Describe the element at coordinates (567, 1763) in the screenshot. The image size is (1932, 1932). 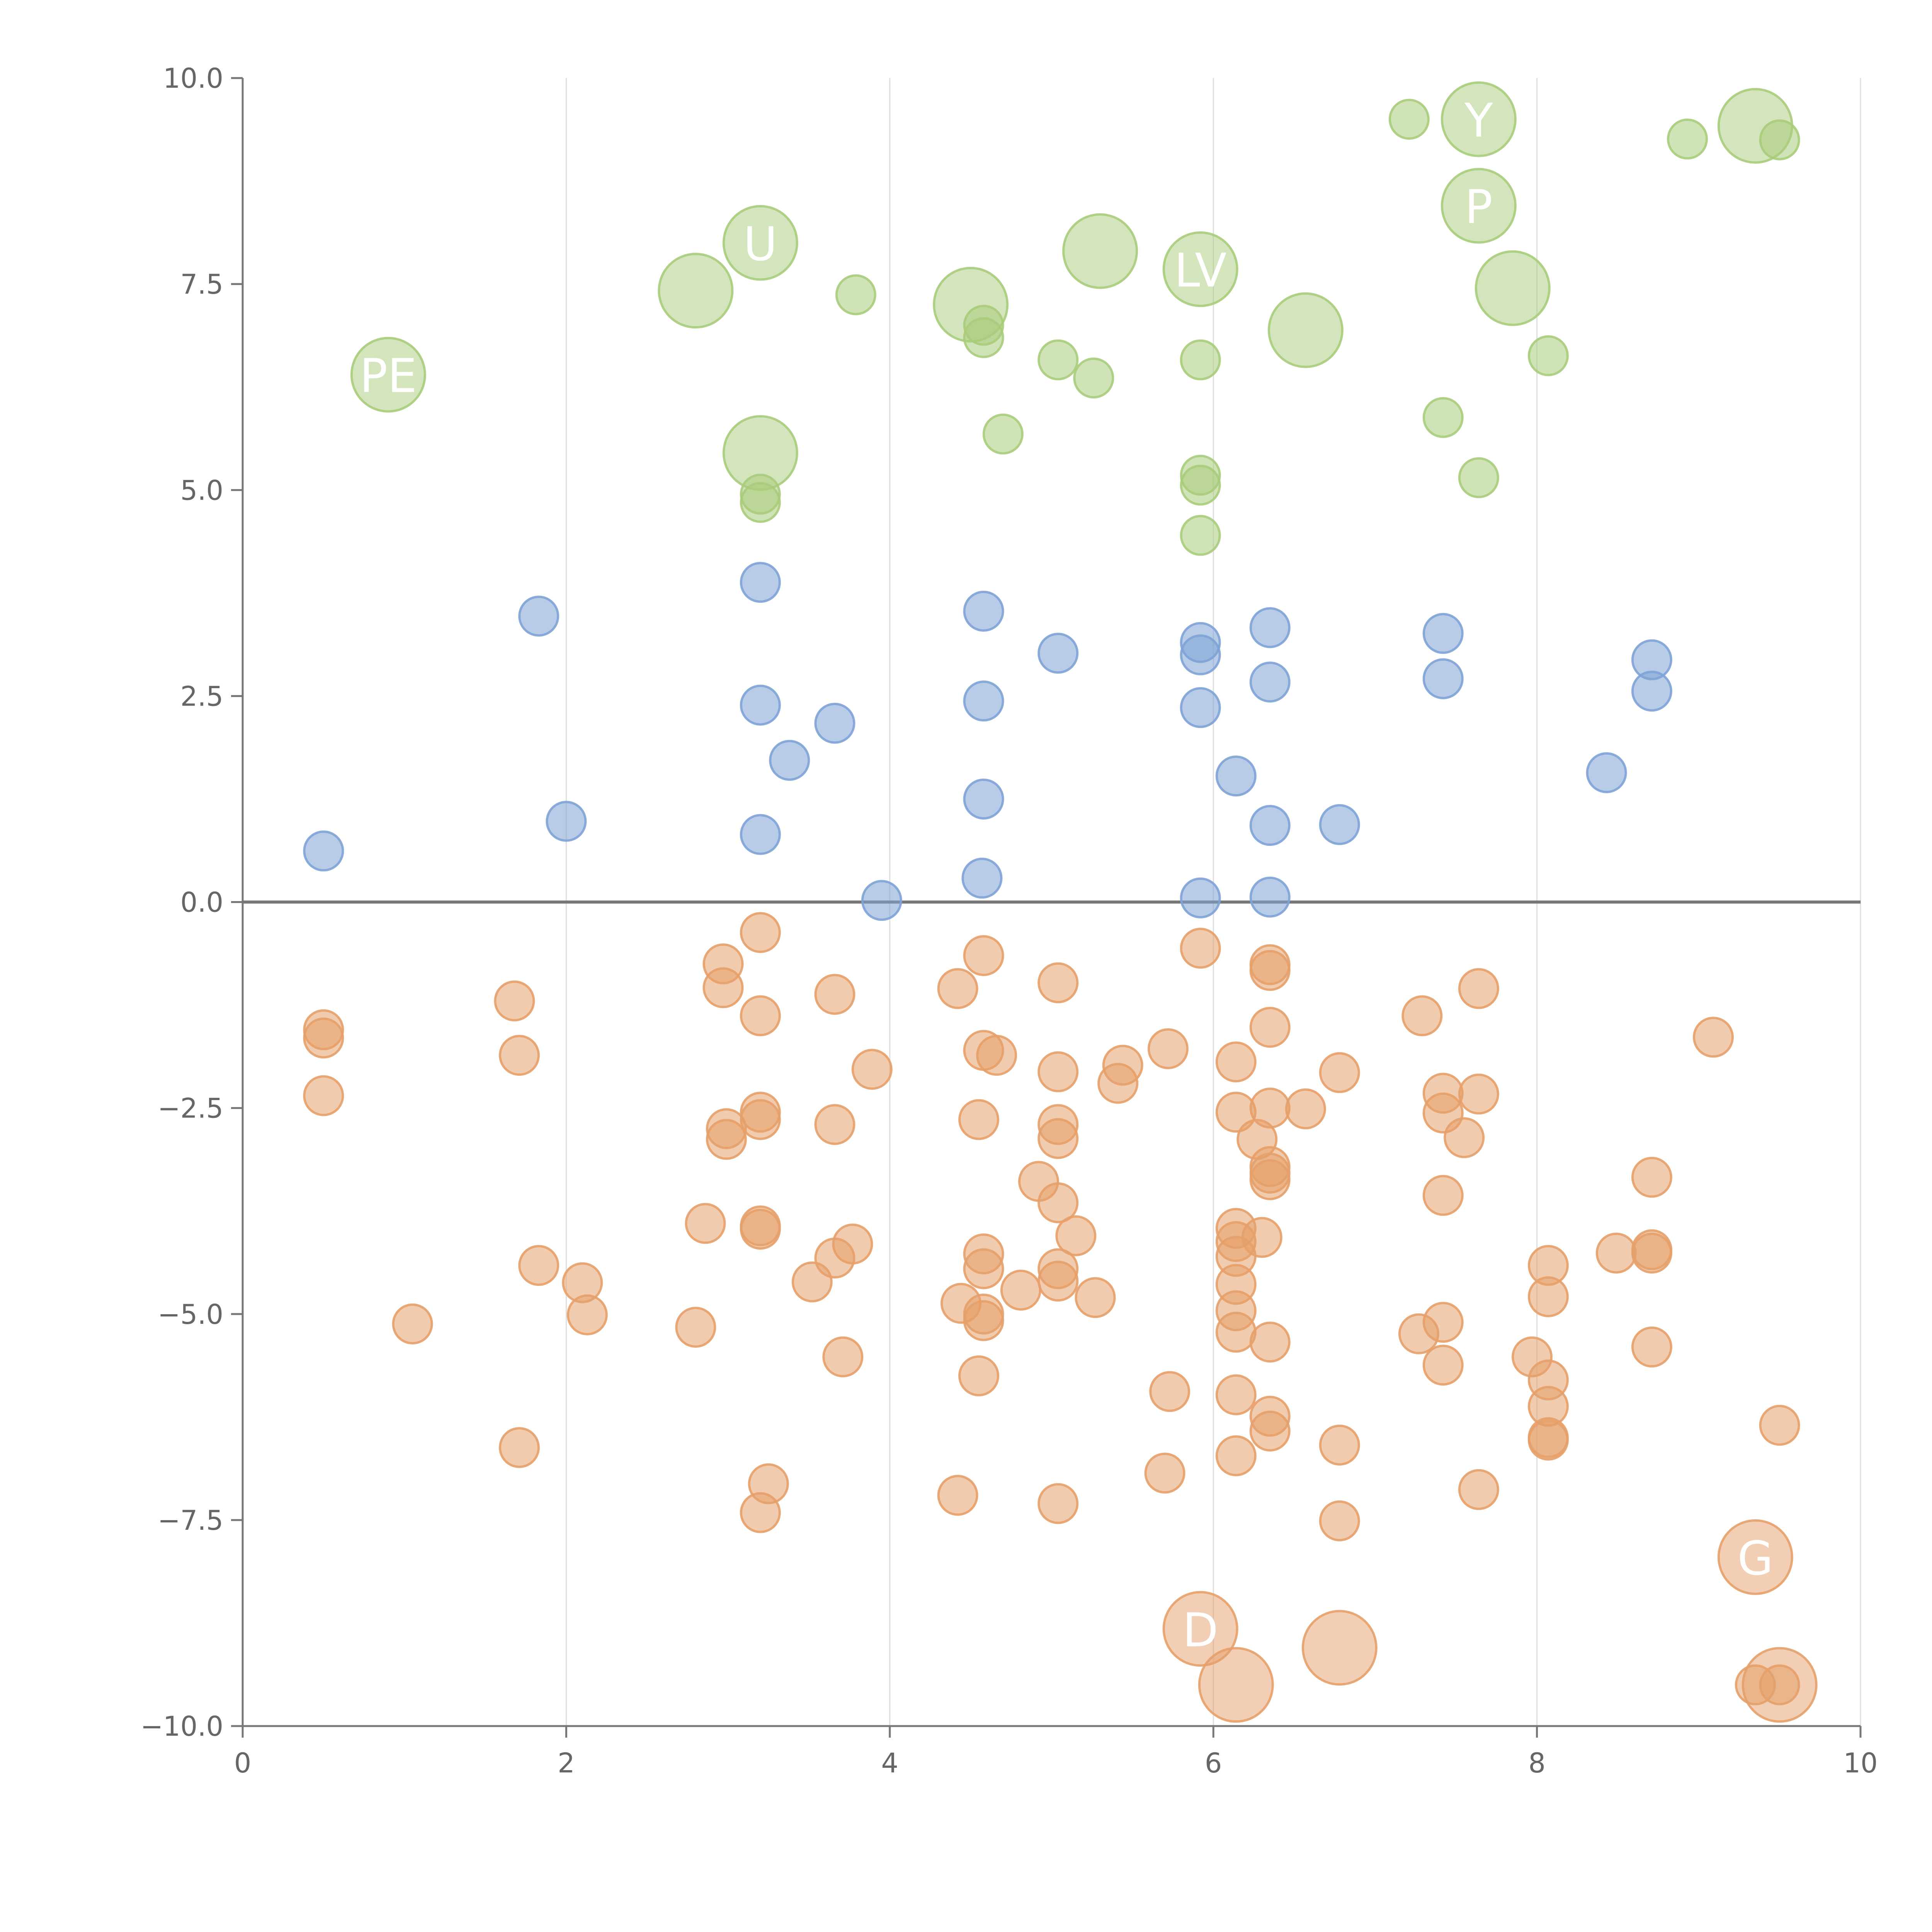
I see `x-tick-label: 2` at that location.